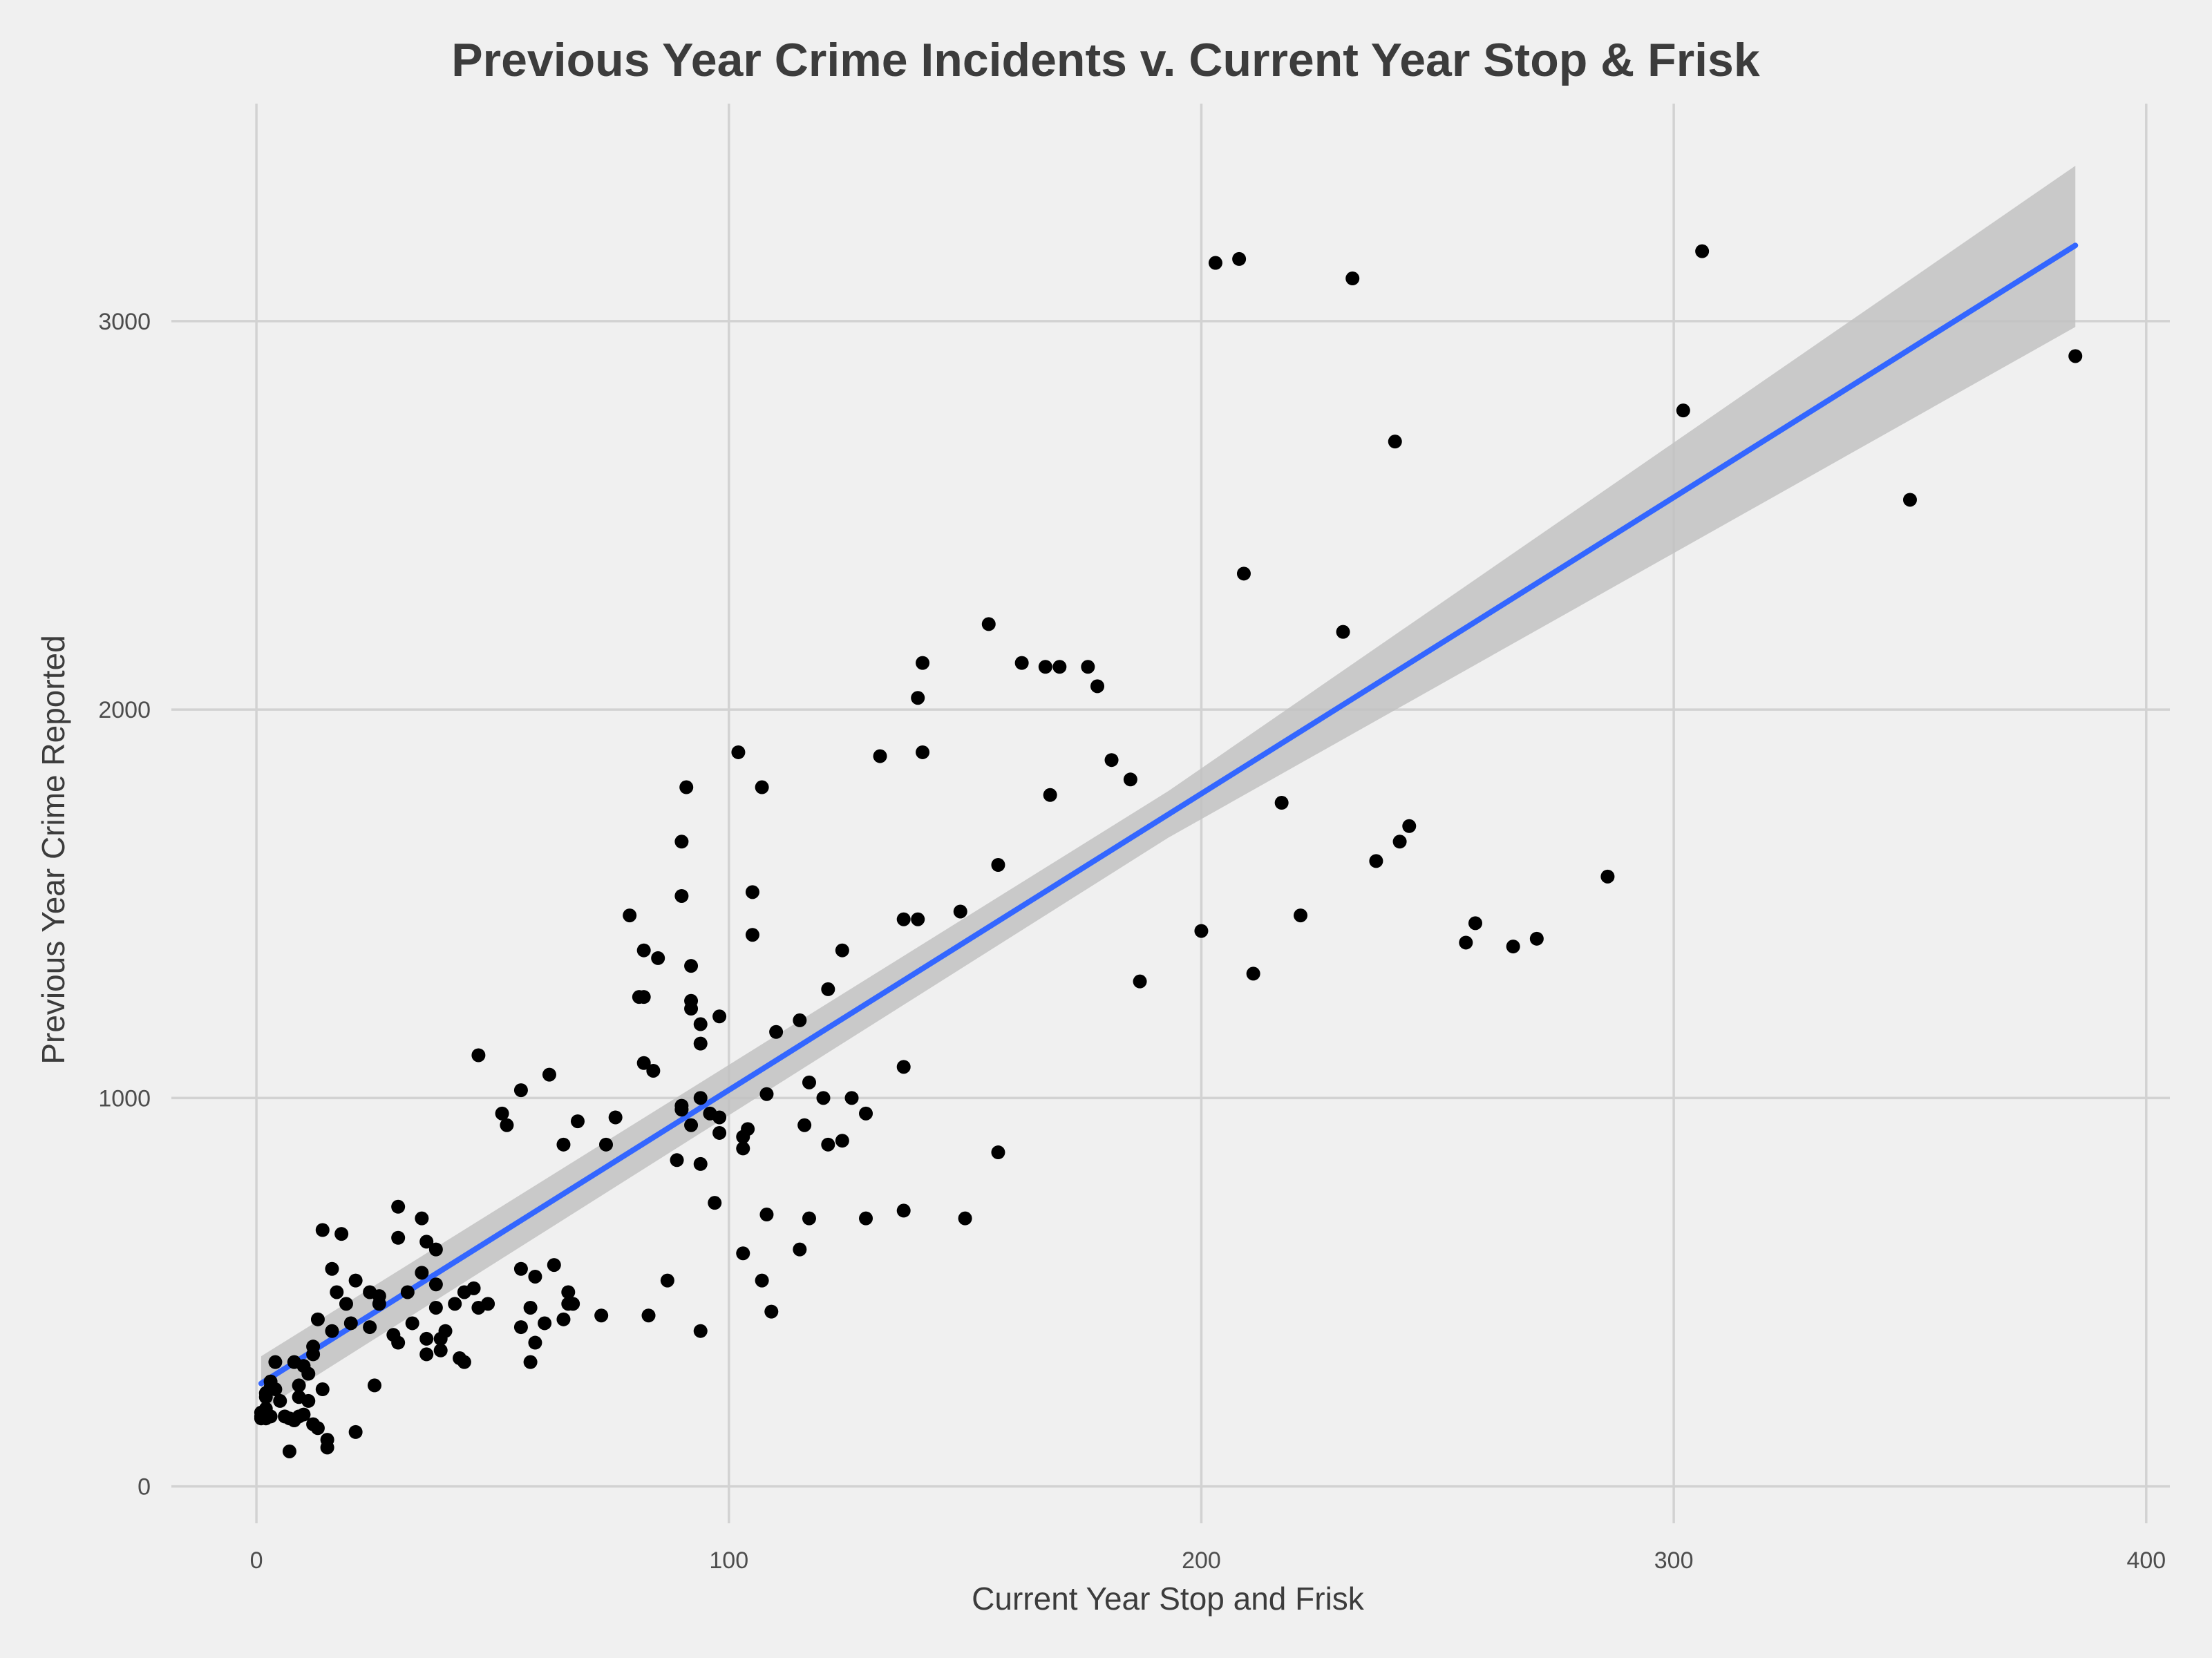  Describe the element at coordinates (1674, 1561) in the screenshot. I see `x-tick-label: 300` at that location.